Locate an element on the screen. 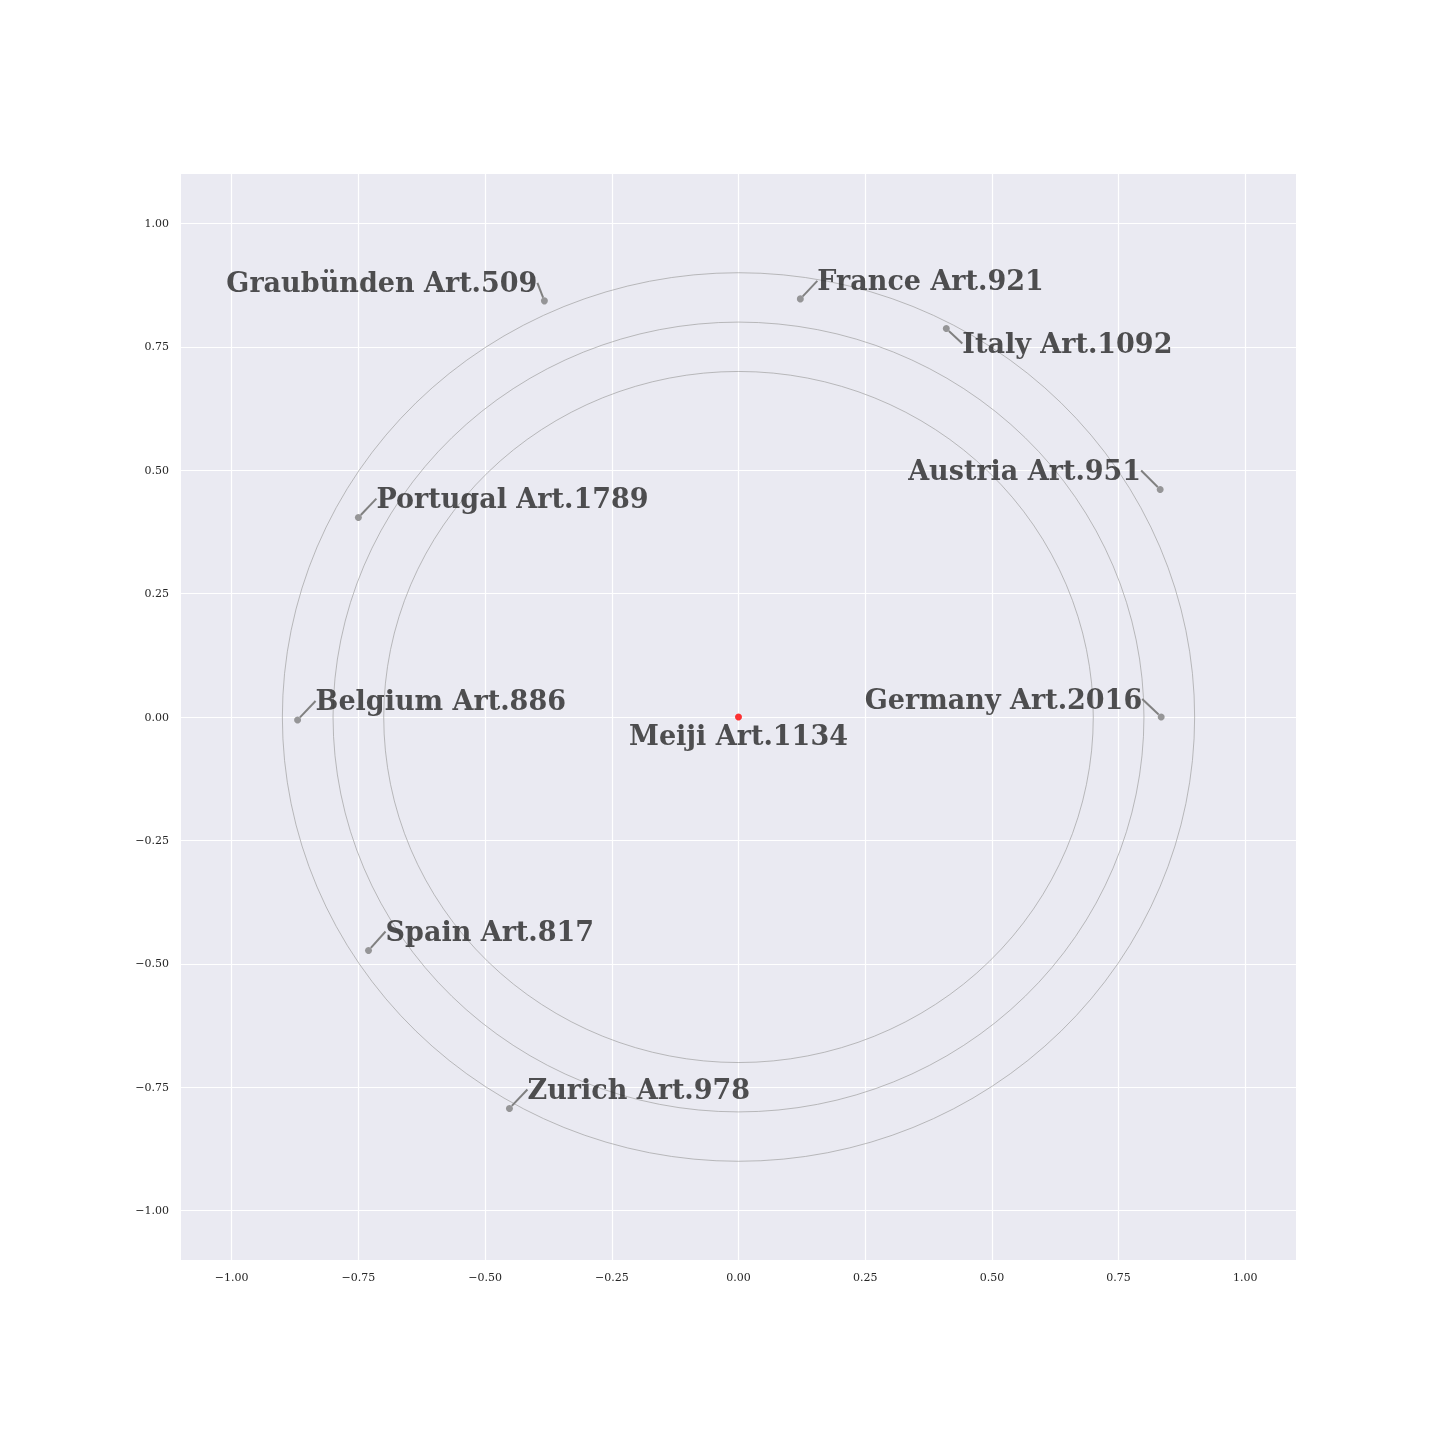 The width and height of the screenshot is (1440, 1440). x-tick-label: 0.50 is located at coordinates (992, 1277).